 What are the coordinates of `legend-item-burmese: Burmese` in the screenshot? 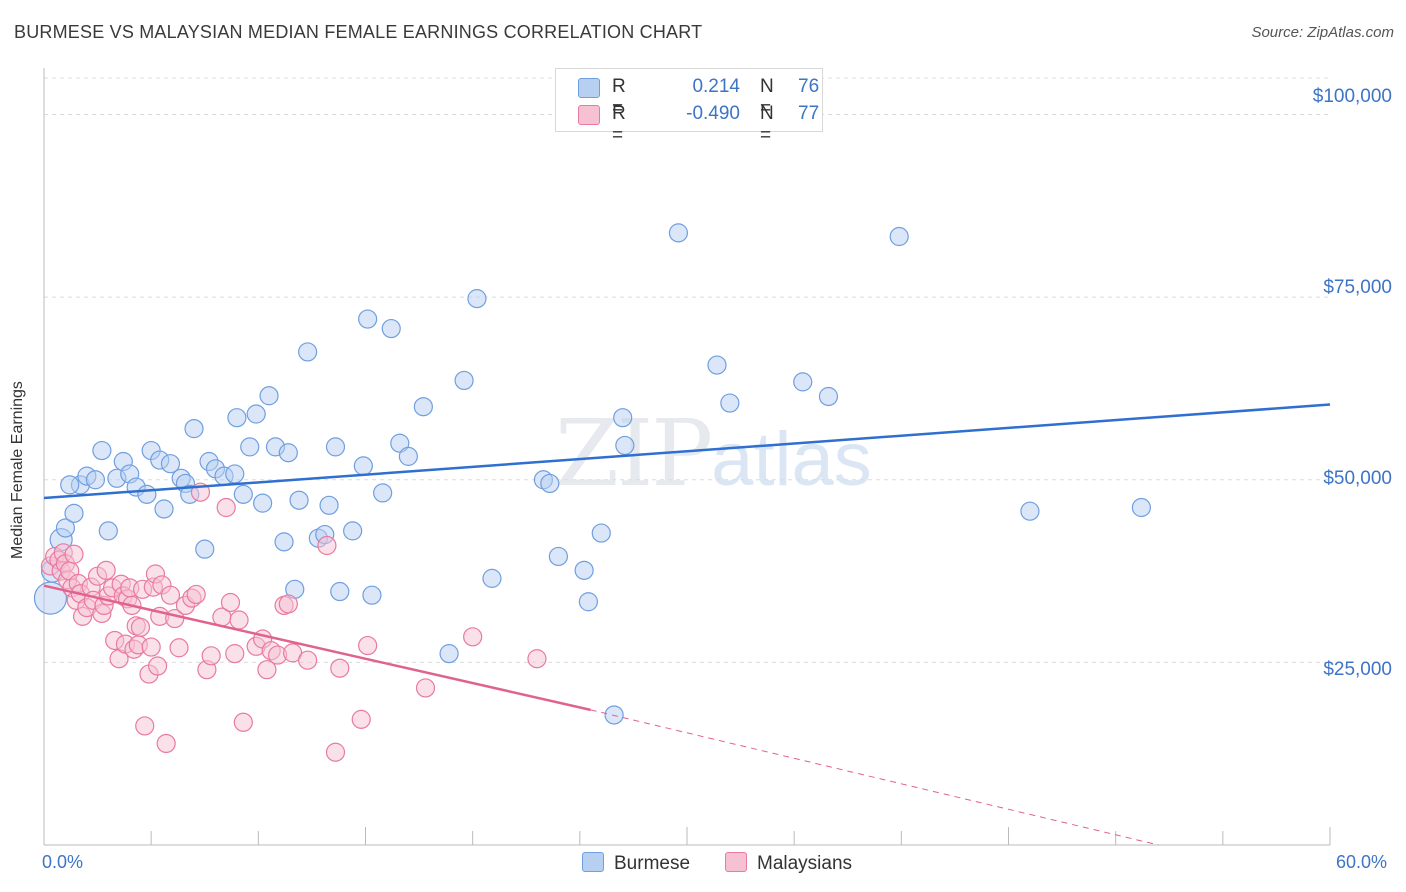 It's located at (636, 863).